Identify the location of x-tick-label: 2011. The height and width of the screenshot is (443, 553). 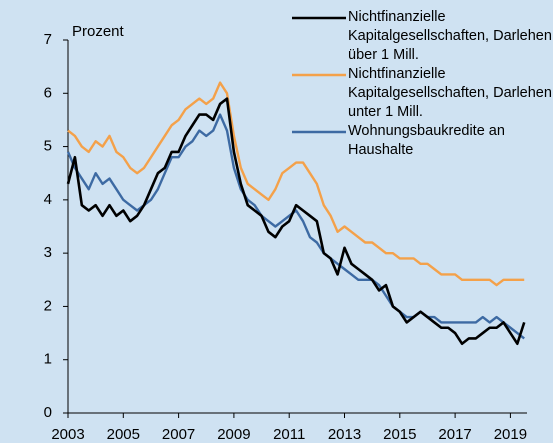
(289, 434).